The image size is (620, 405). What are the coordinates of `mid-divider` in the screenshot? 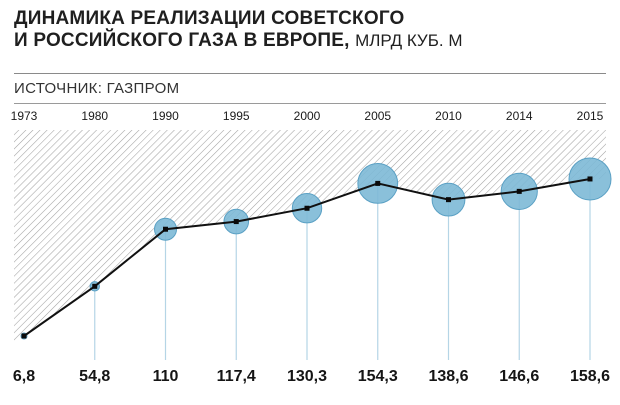 It's located at (310, 103).